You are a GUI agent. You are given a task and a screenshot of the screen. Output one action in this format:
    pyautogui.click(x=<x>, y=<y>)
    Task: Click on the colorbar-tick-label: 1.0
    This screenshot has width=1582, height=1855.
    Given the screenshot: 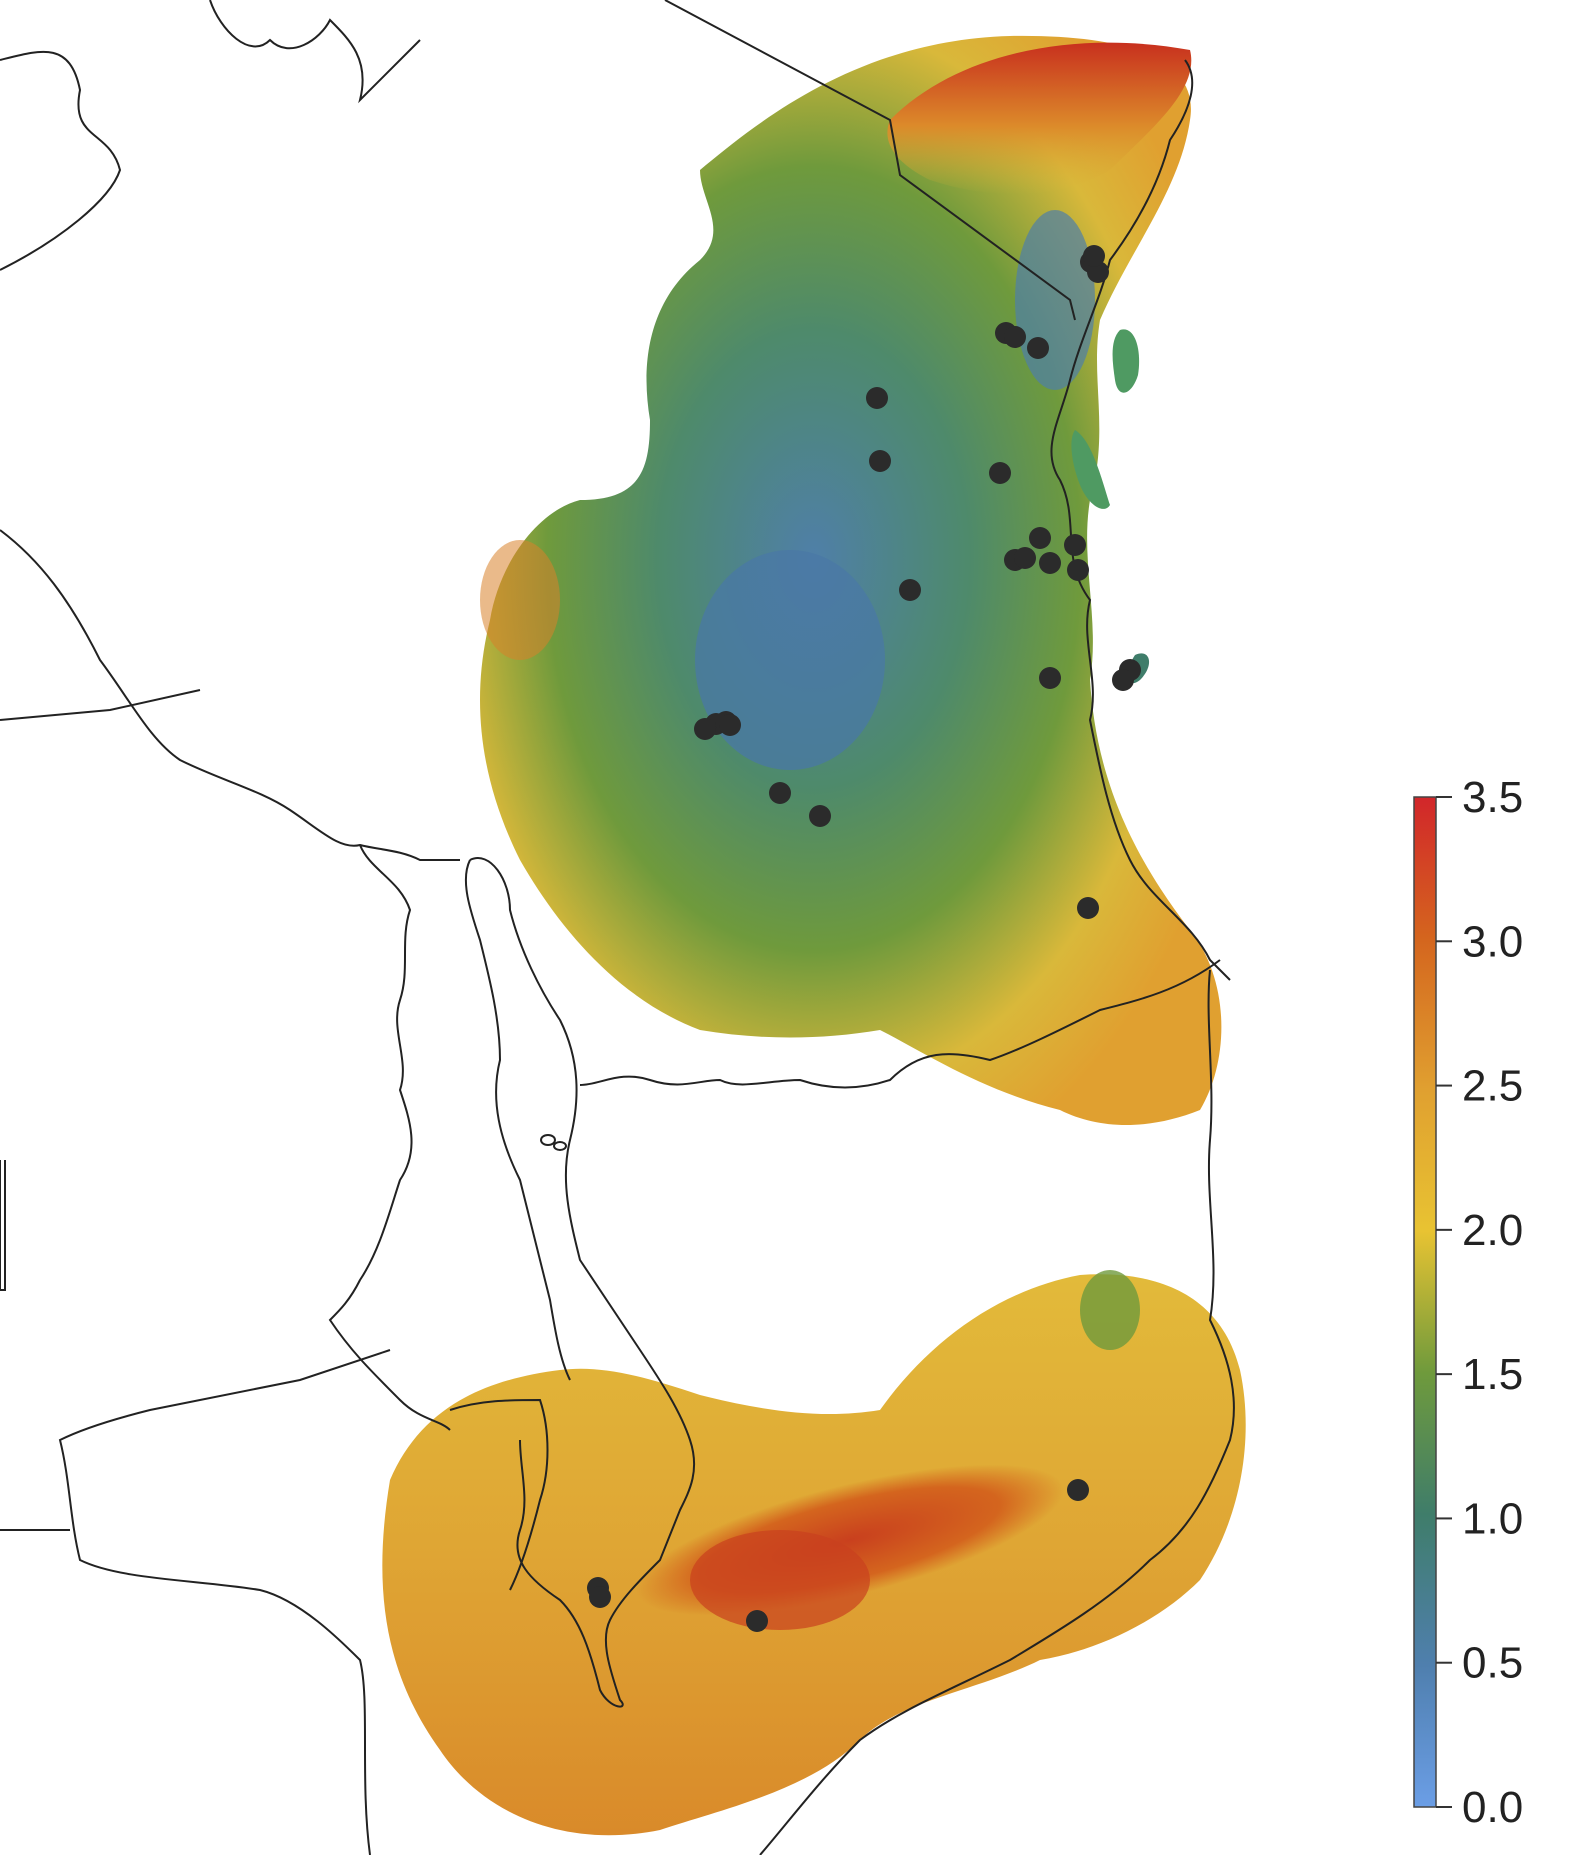 What is the action you would take?
    pyautogui.click(x=1492, y=1518)
    